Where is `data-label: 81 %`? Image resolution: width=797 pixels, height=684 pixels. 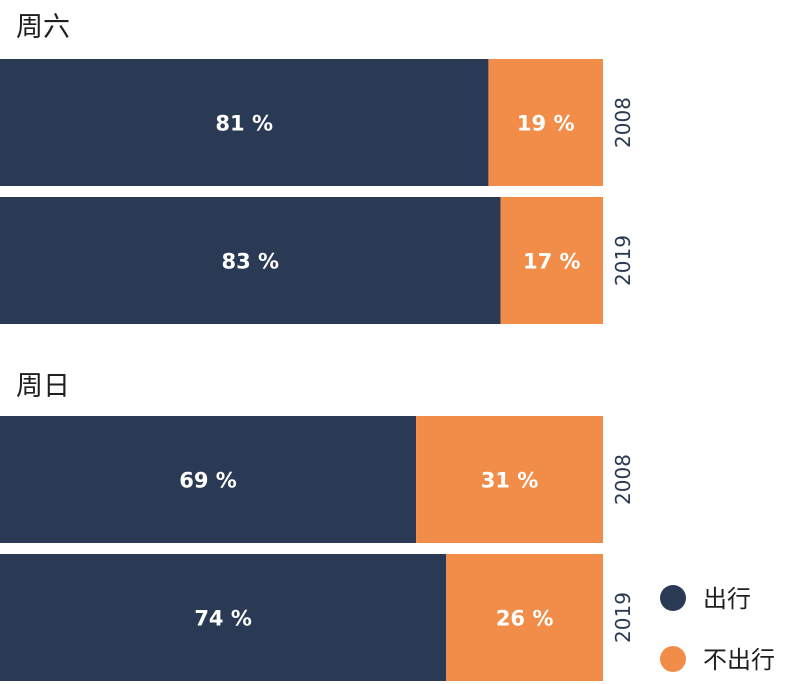
data-label: 81 % is located at coordinates (244, 124).